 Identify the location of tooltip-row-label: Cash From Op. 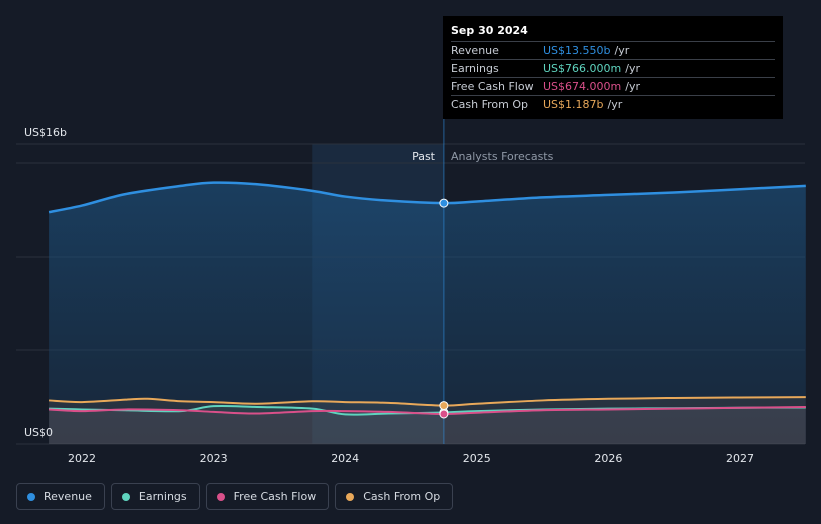
(490, 104).